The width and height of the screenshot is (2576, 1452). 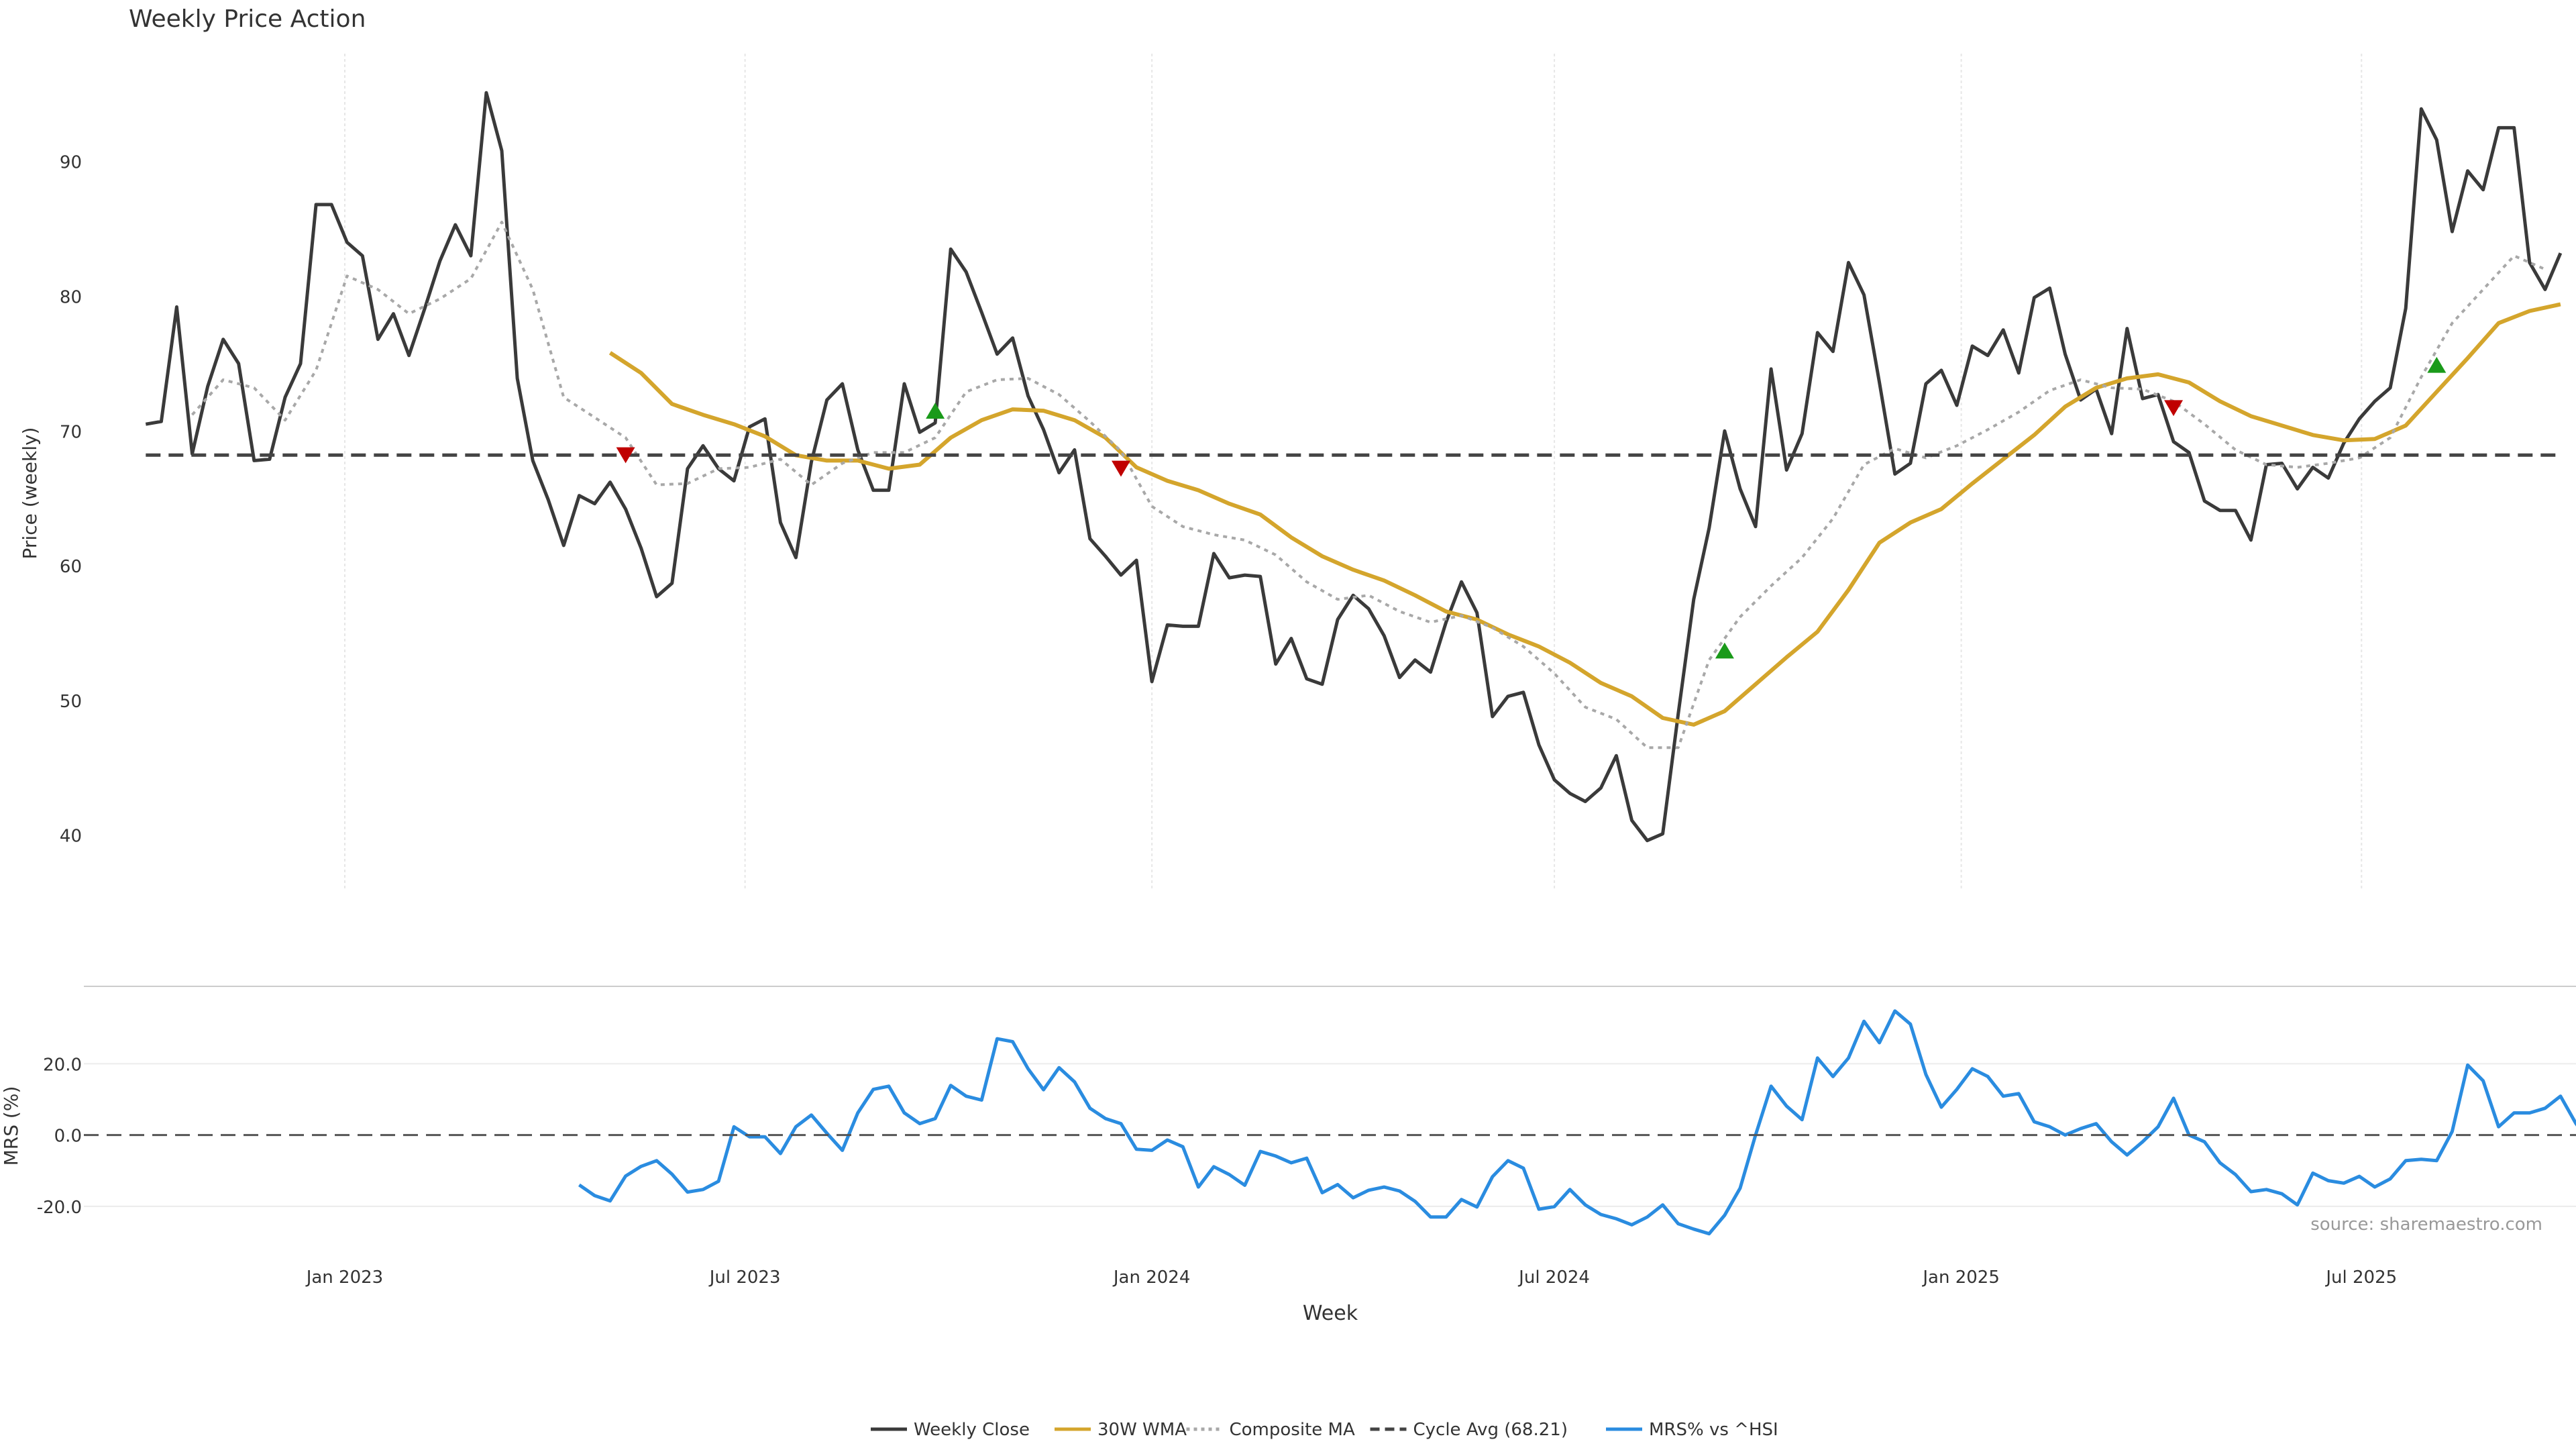 I want to click on price-y-tick-label: 90, so click(x=71, y=163).